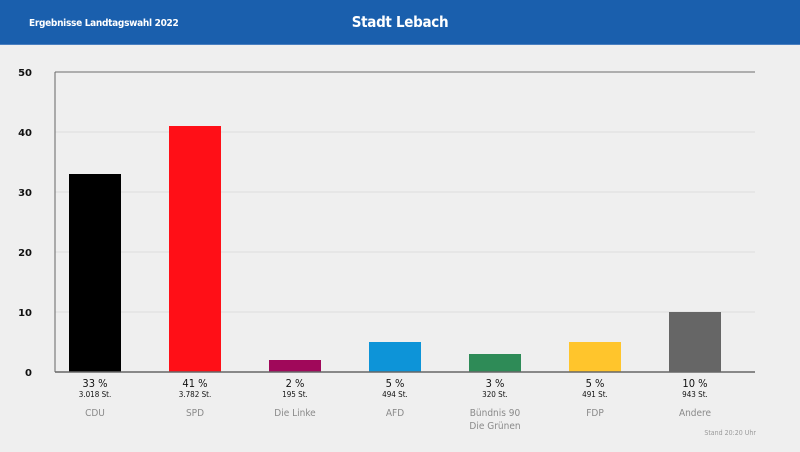  I want to click on percent-label: 2 %, so click(295, 383).